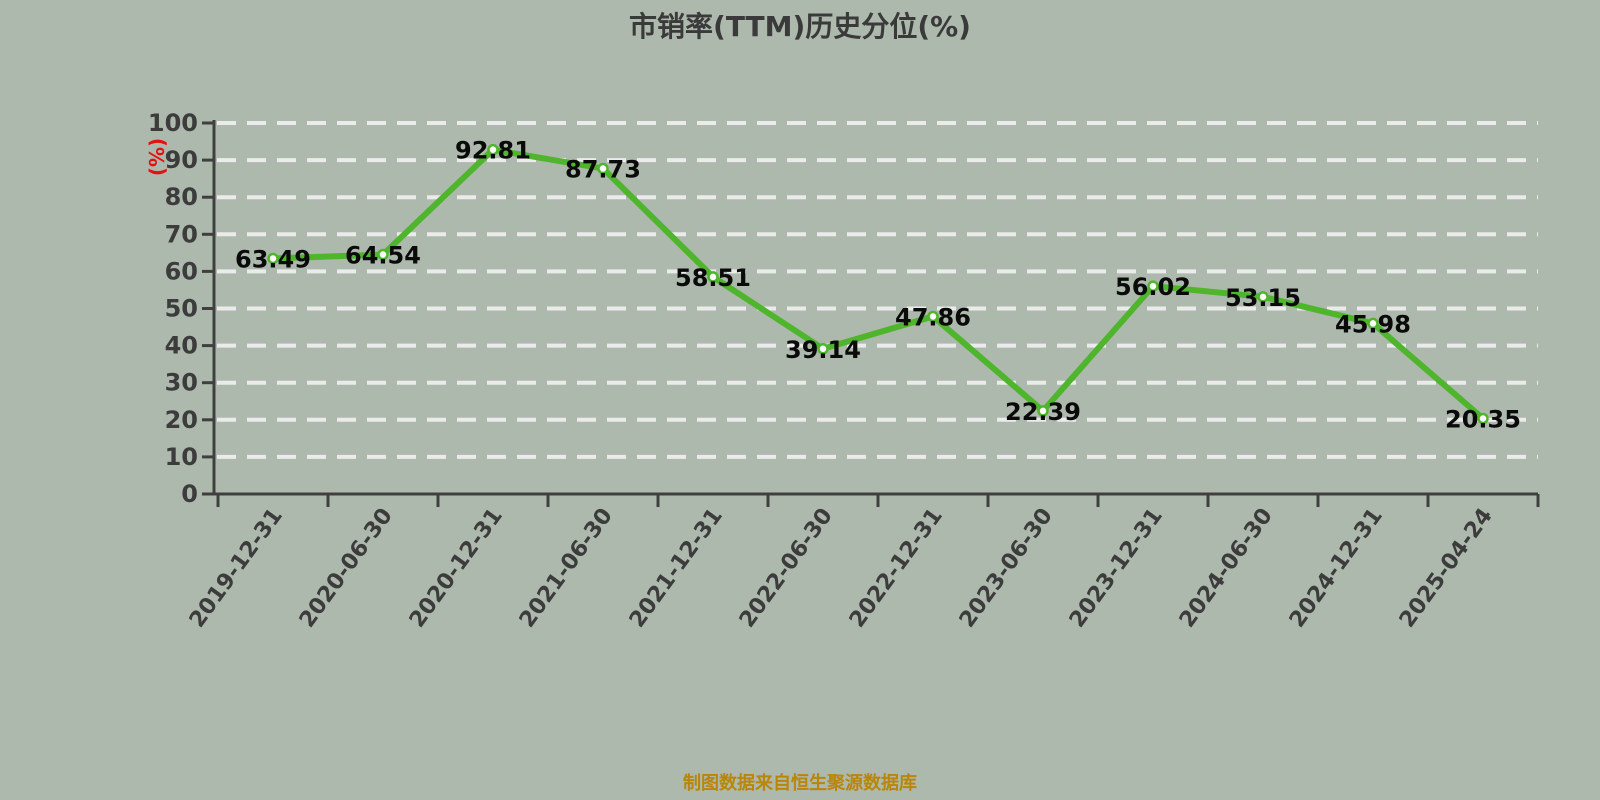 Image resolution: width=1600 pixels, height=800 pixels. I want to click on data-point-label: 45.98, so click(1373, 324).